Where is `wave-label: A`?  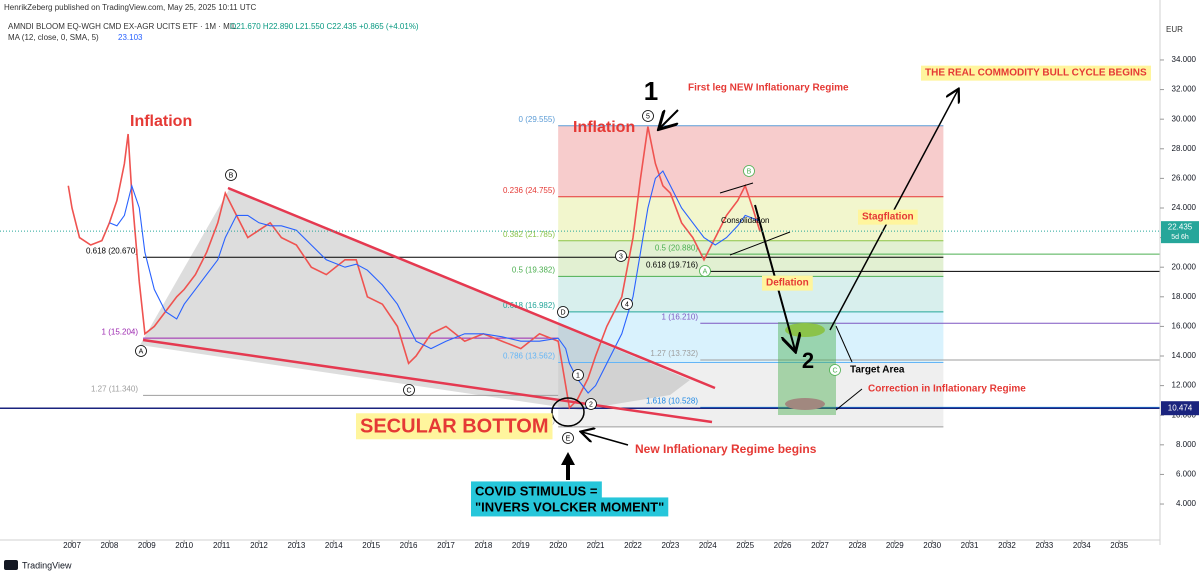 wave-label: A is located at coordinates (705, 271).